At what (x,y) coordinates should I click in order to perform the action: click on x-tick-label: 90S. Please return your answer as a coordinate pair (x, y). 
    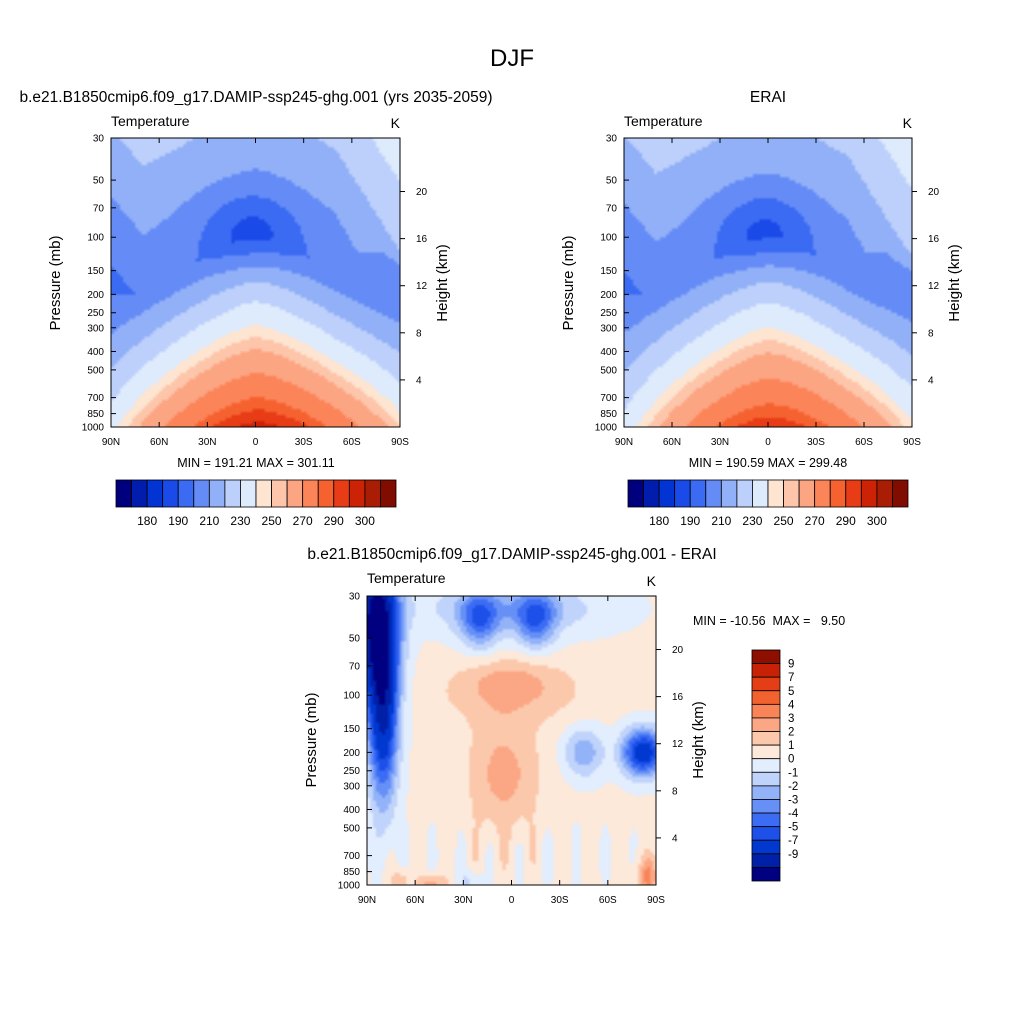
    Looking at the image, I should click on (656, 900).